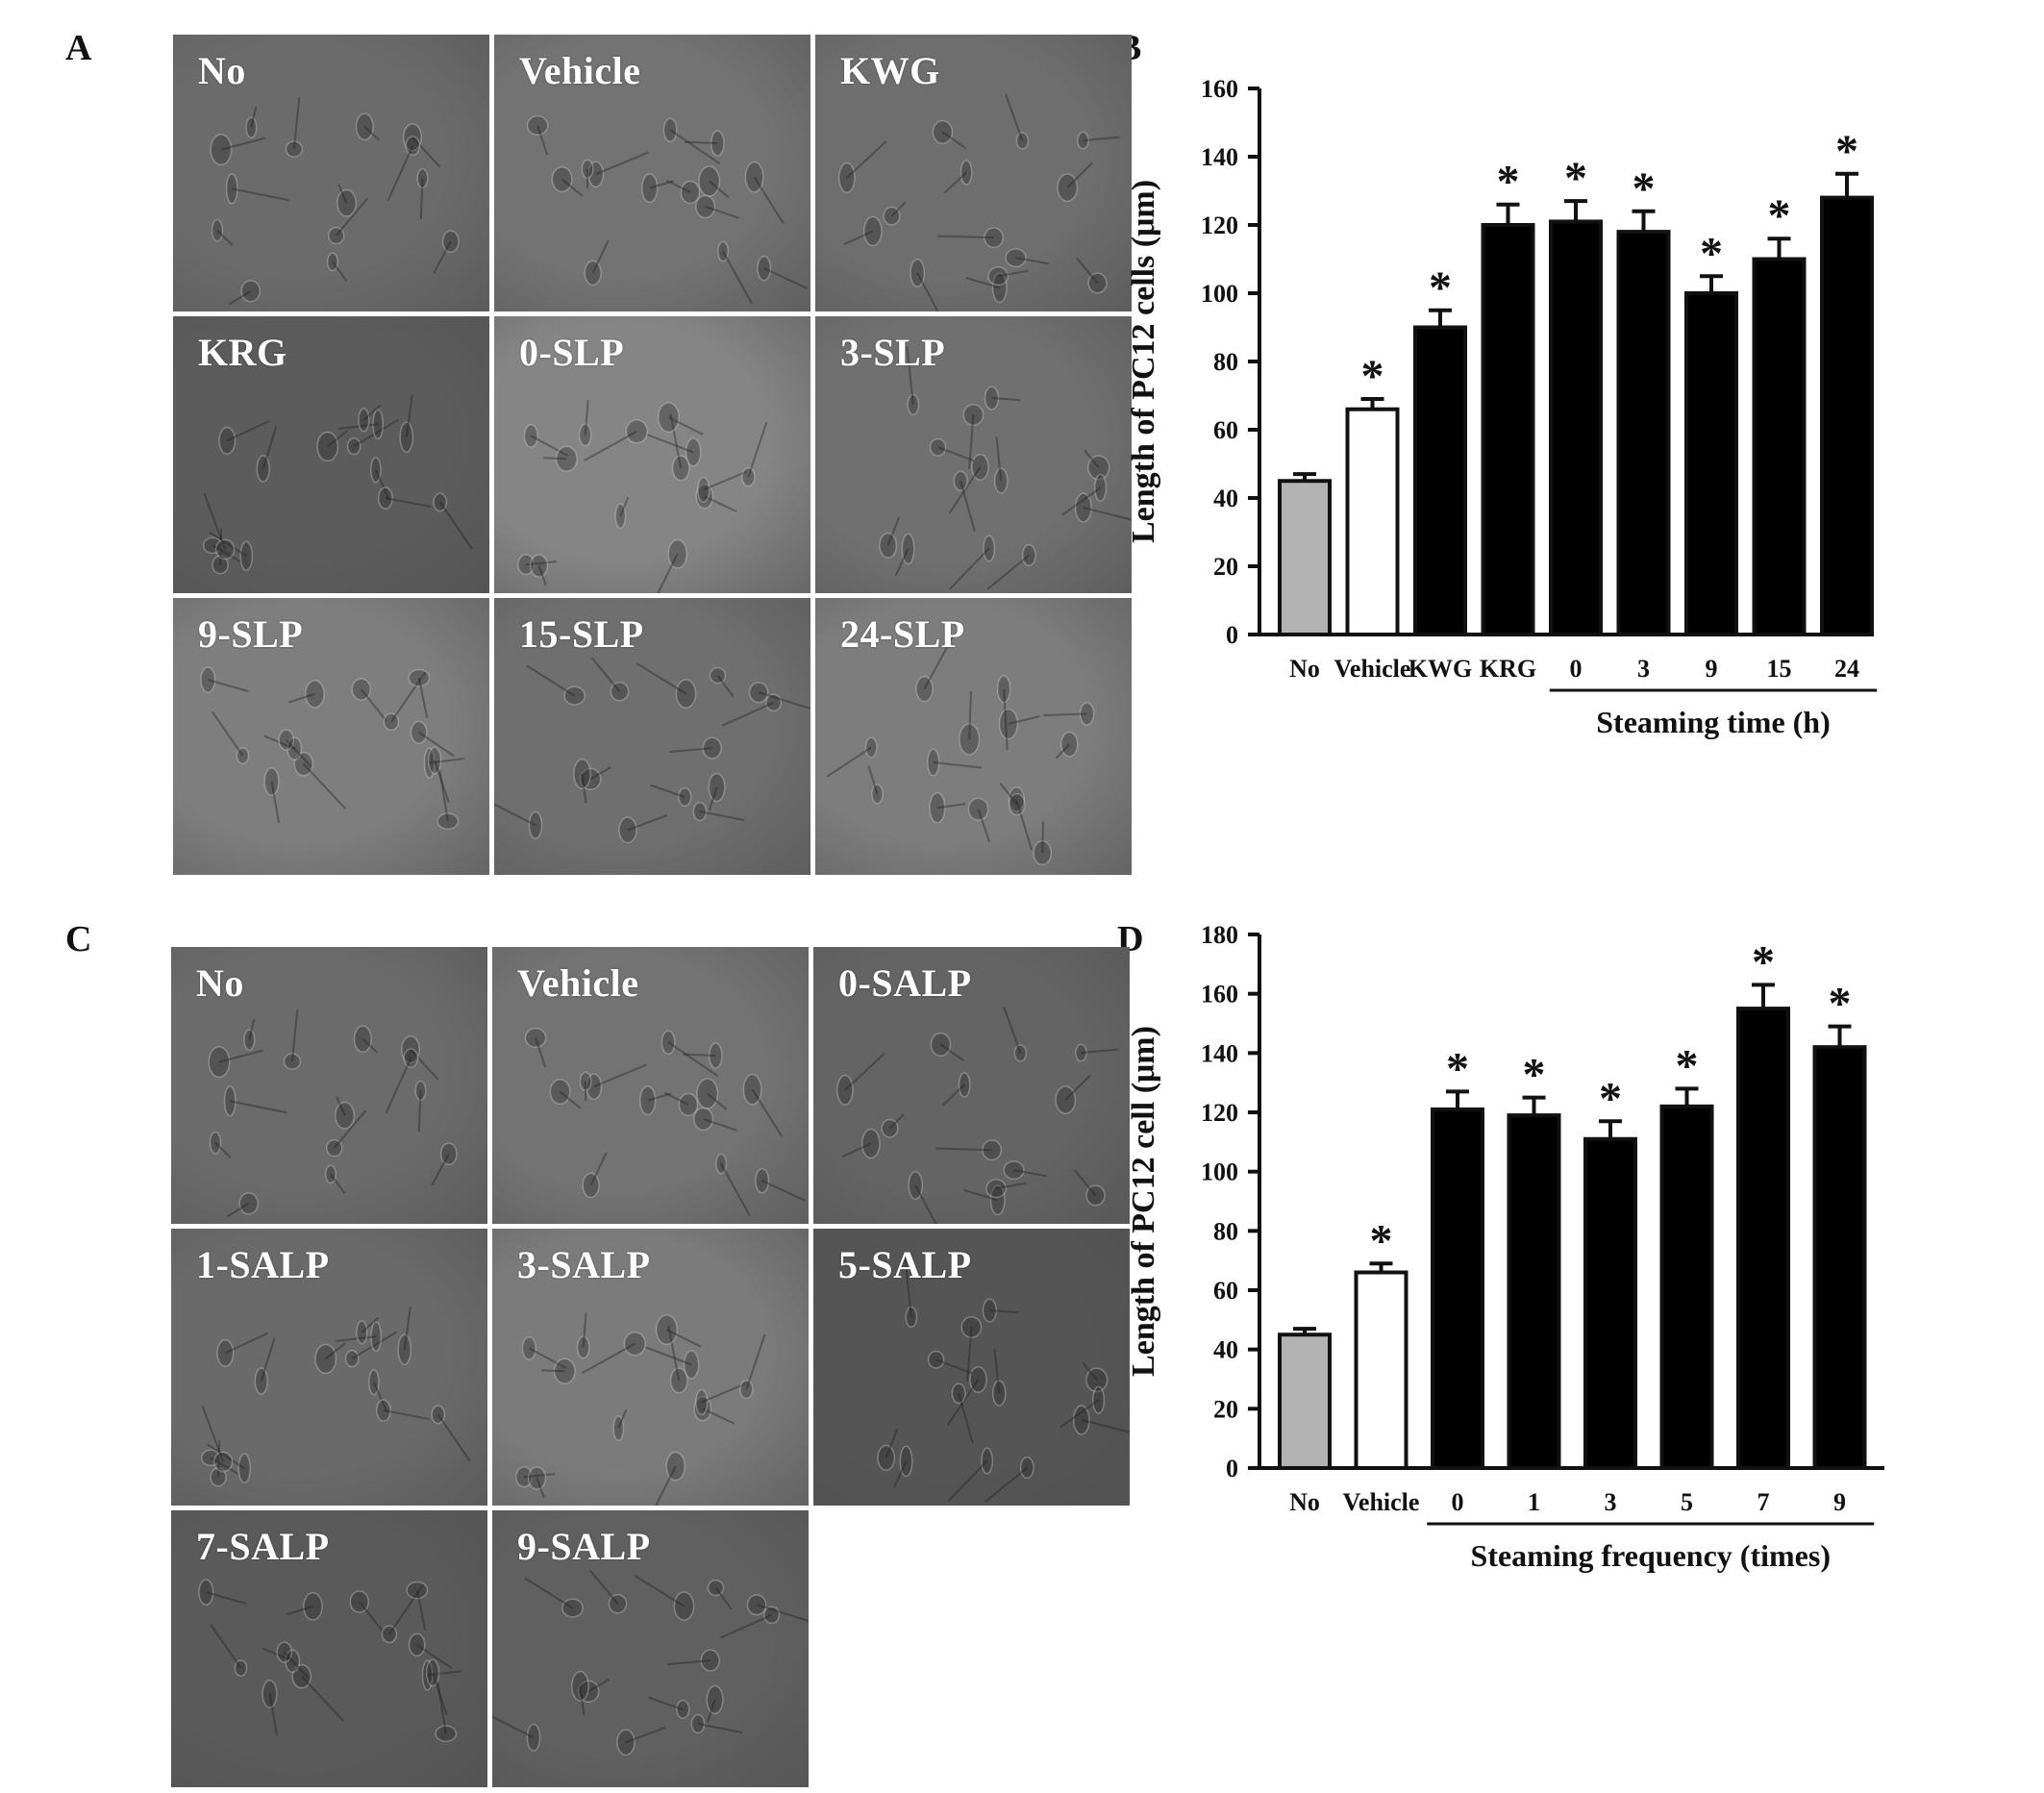 The image size is (2044, 1793). I want to click on micrograph-9-slp: 9-SLP, so click(331, 736).